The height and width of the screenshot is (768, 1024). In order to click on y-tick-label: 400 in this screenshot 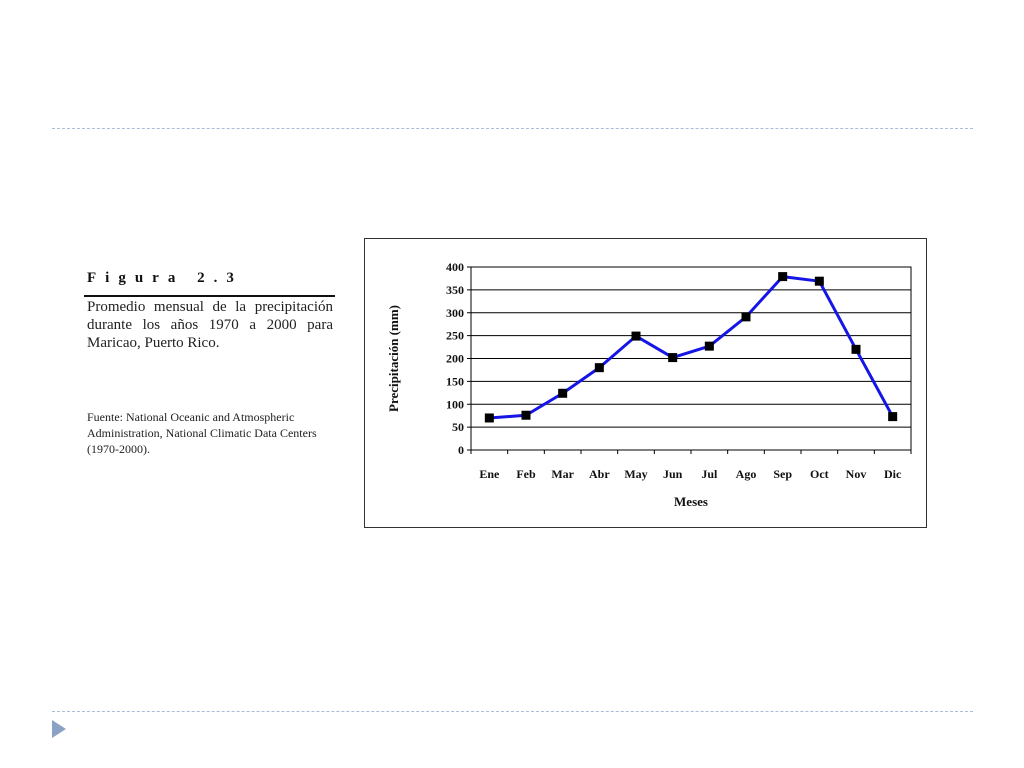, I will do `click(455, 267)`.